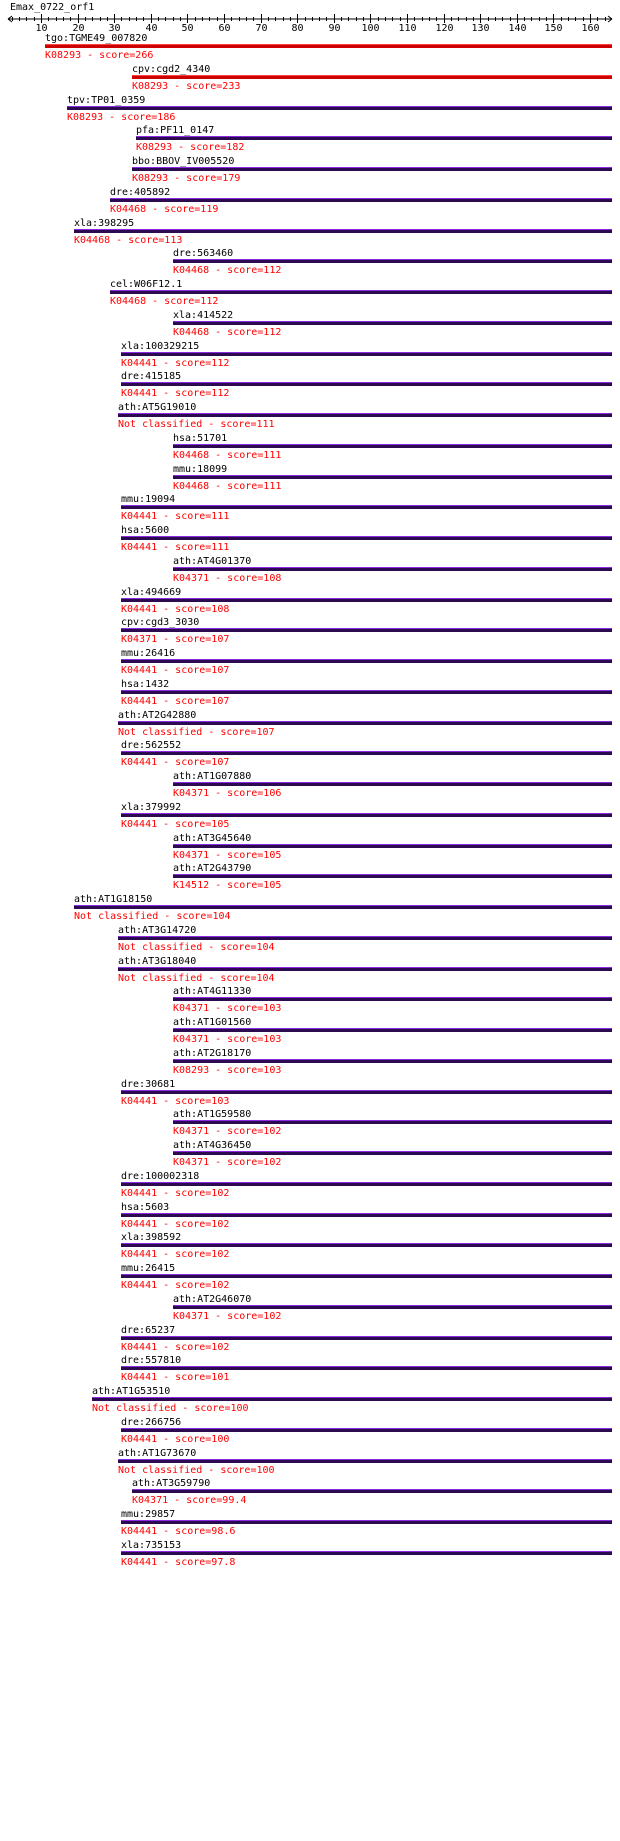 This screenshot has height=1841, width=620. What do you see at coordinates (200, 438) in the screenshot?
I see `hit-name: hsa:51701` at bounding box center [200, 438].